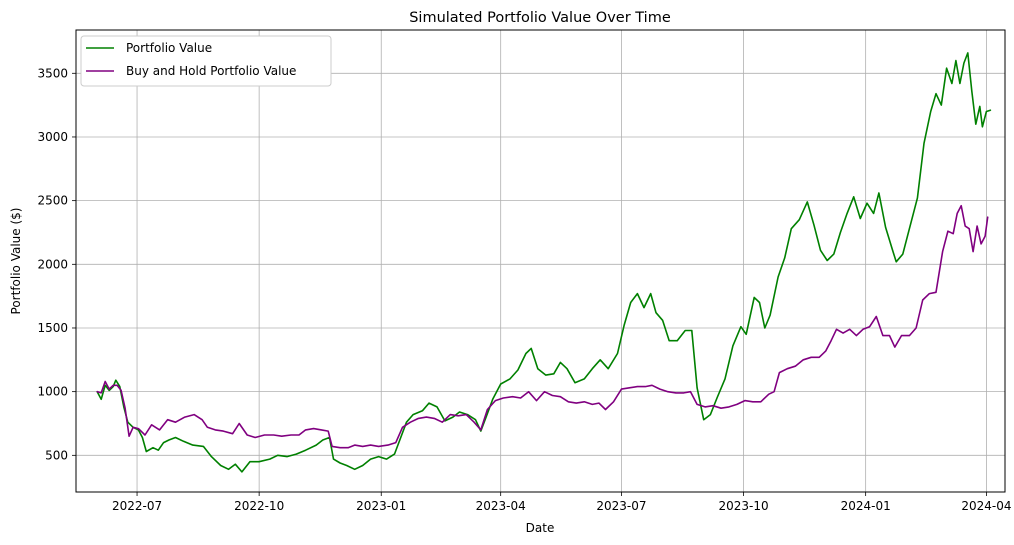 This screenshot has width=1014, height=545. What do you see at coordinates (52, 201) in the screenshot?
I see `y-tick-label: 2500` at bounding box center [52, 201].